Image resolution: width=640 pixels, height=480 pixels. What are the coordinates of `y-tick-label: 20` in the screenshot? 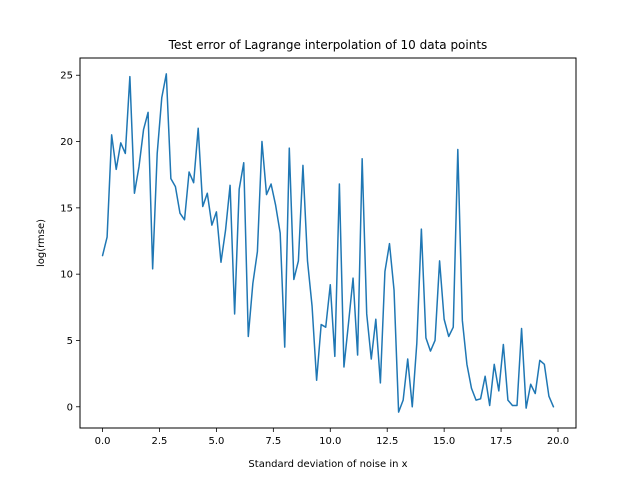 It's located at (66, 142).